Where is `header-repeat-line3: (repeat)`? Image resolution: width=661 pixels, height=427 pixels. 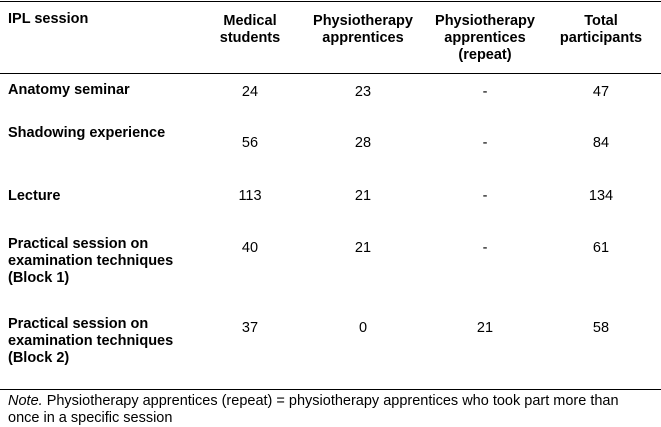 header-repeat-line3: (repeat) is located at coordinates (485, 55).